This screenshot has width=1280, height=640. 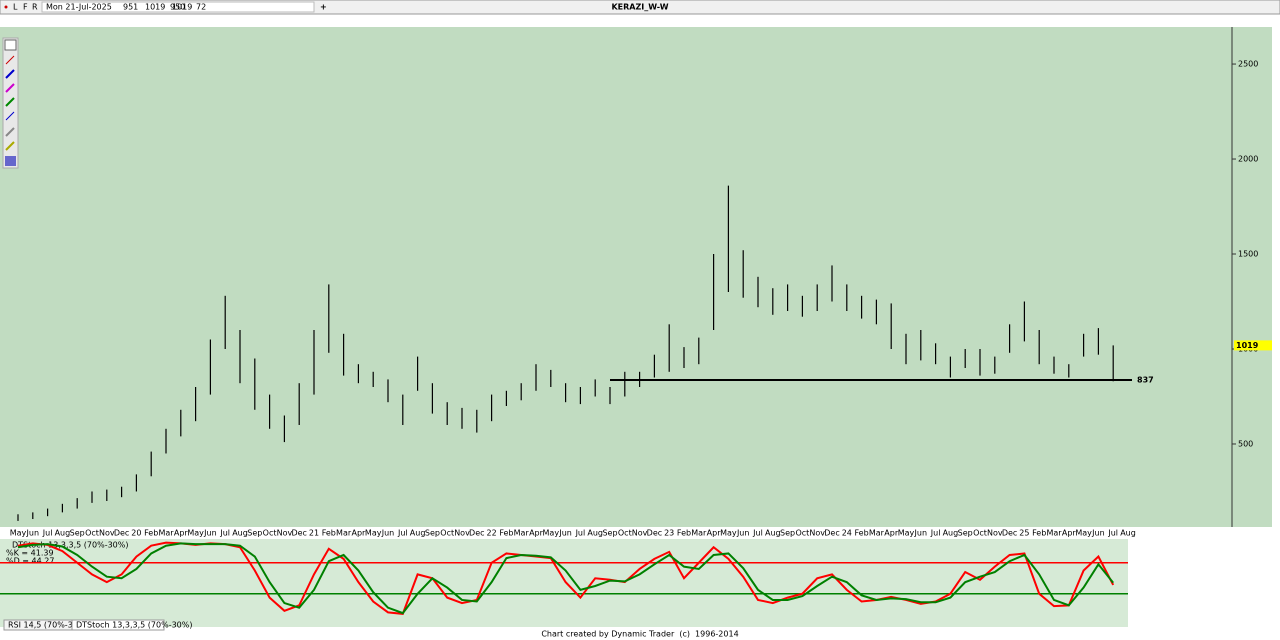 What do you see at coordinates (1248, 254) in the screenshot?
I see `y-tick-label: 1500` at bounding box center [1248, 254].